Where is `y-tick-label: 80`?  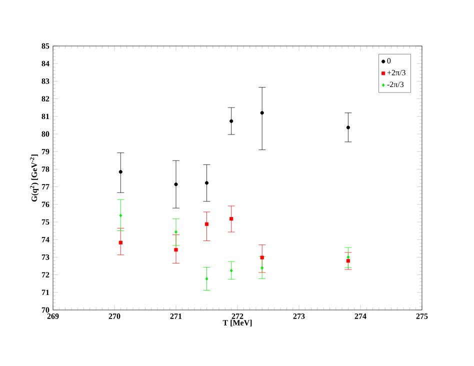
y-tick-label: 80 is located at coordinates (46, 134).